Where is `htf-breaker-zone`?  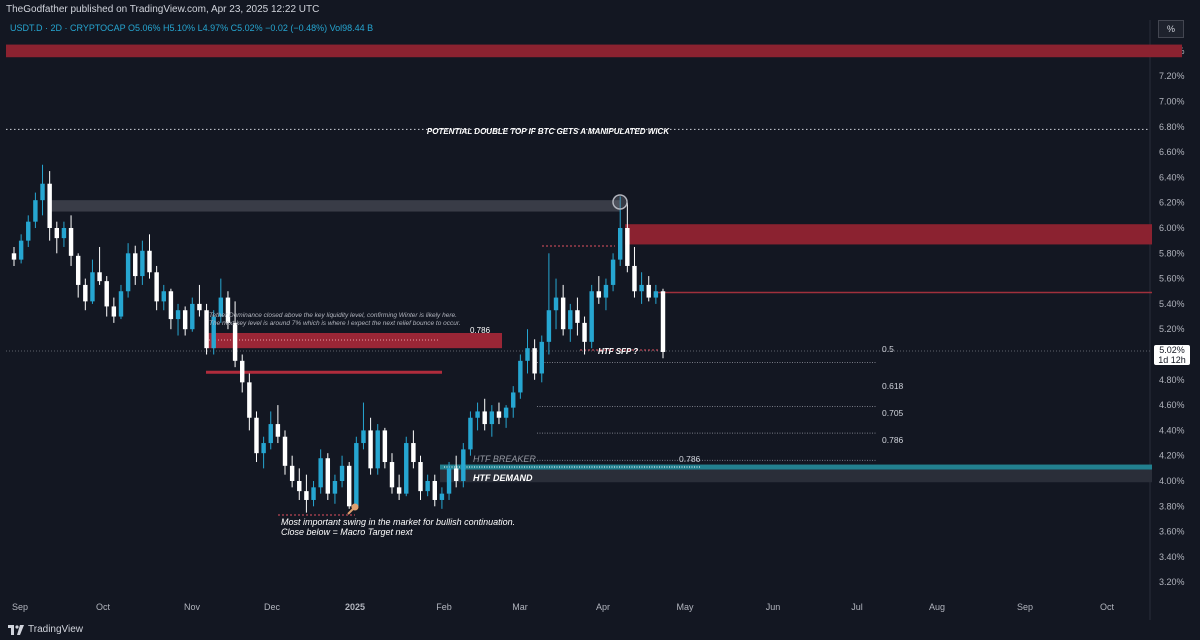
htf-breaker-zone is located at coordinates (796, 467).